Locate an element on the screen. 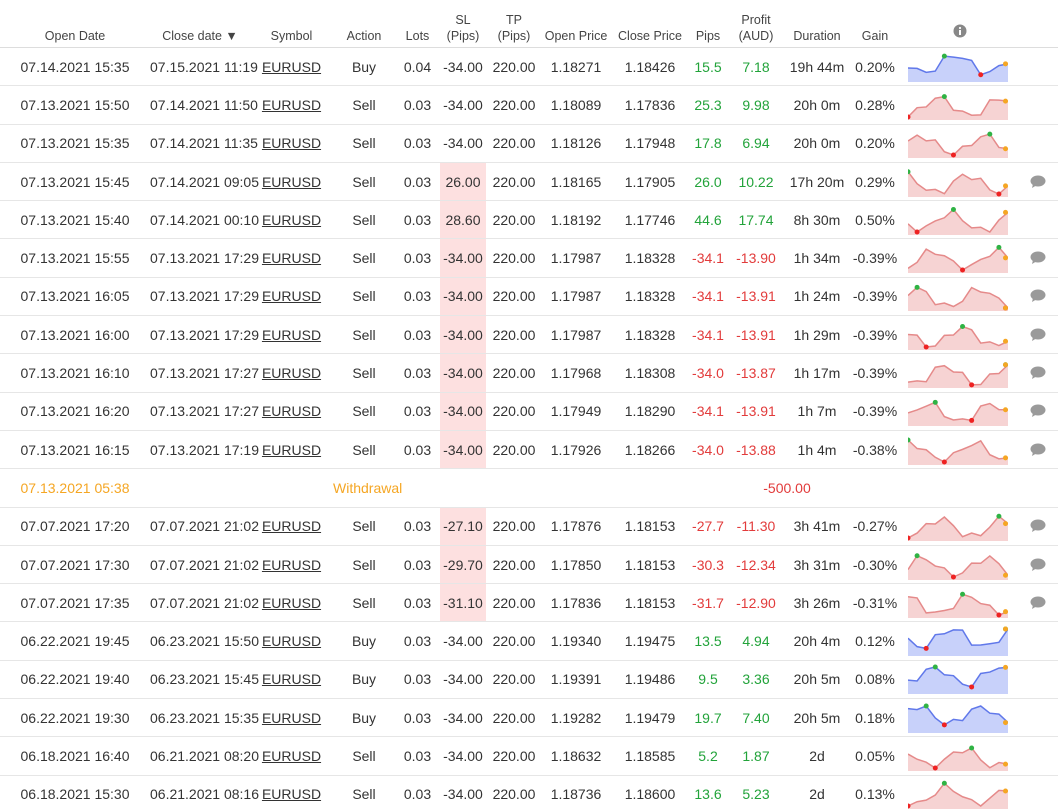  cell-text: -12.34 is located at coordinates (756, 564).